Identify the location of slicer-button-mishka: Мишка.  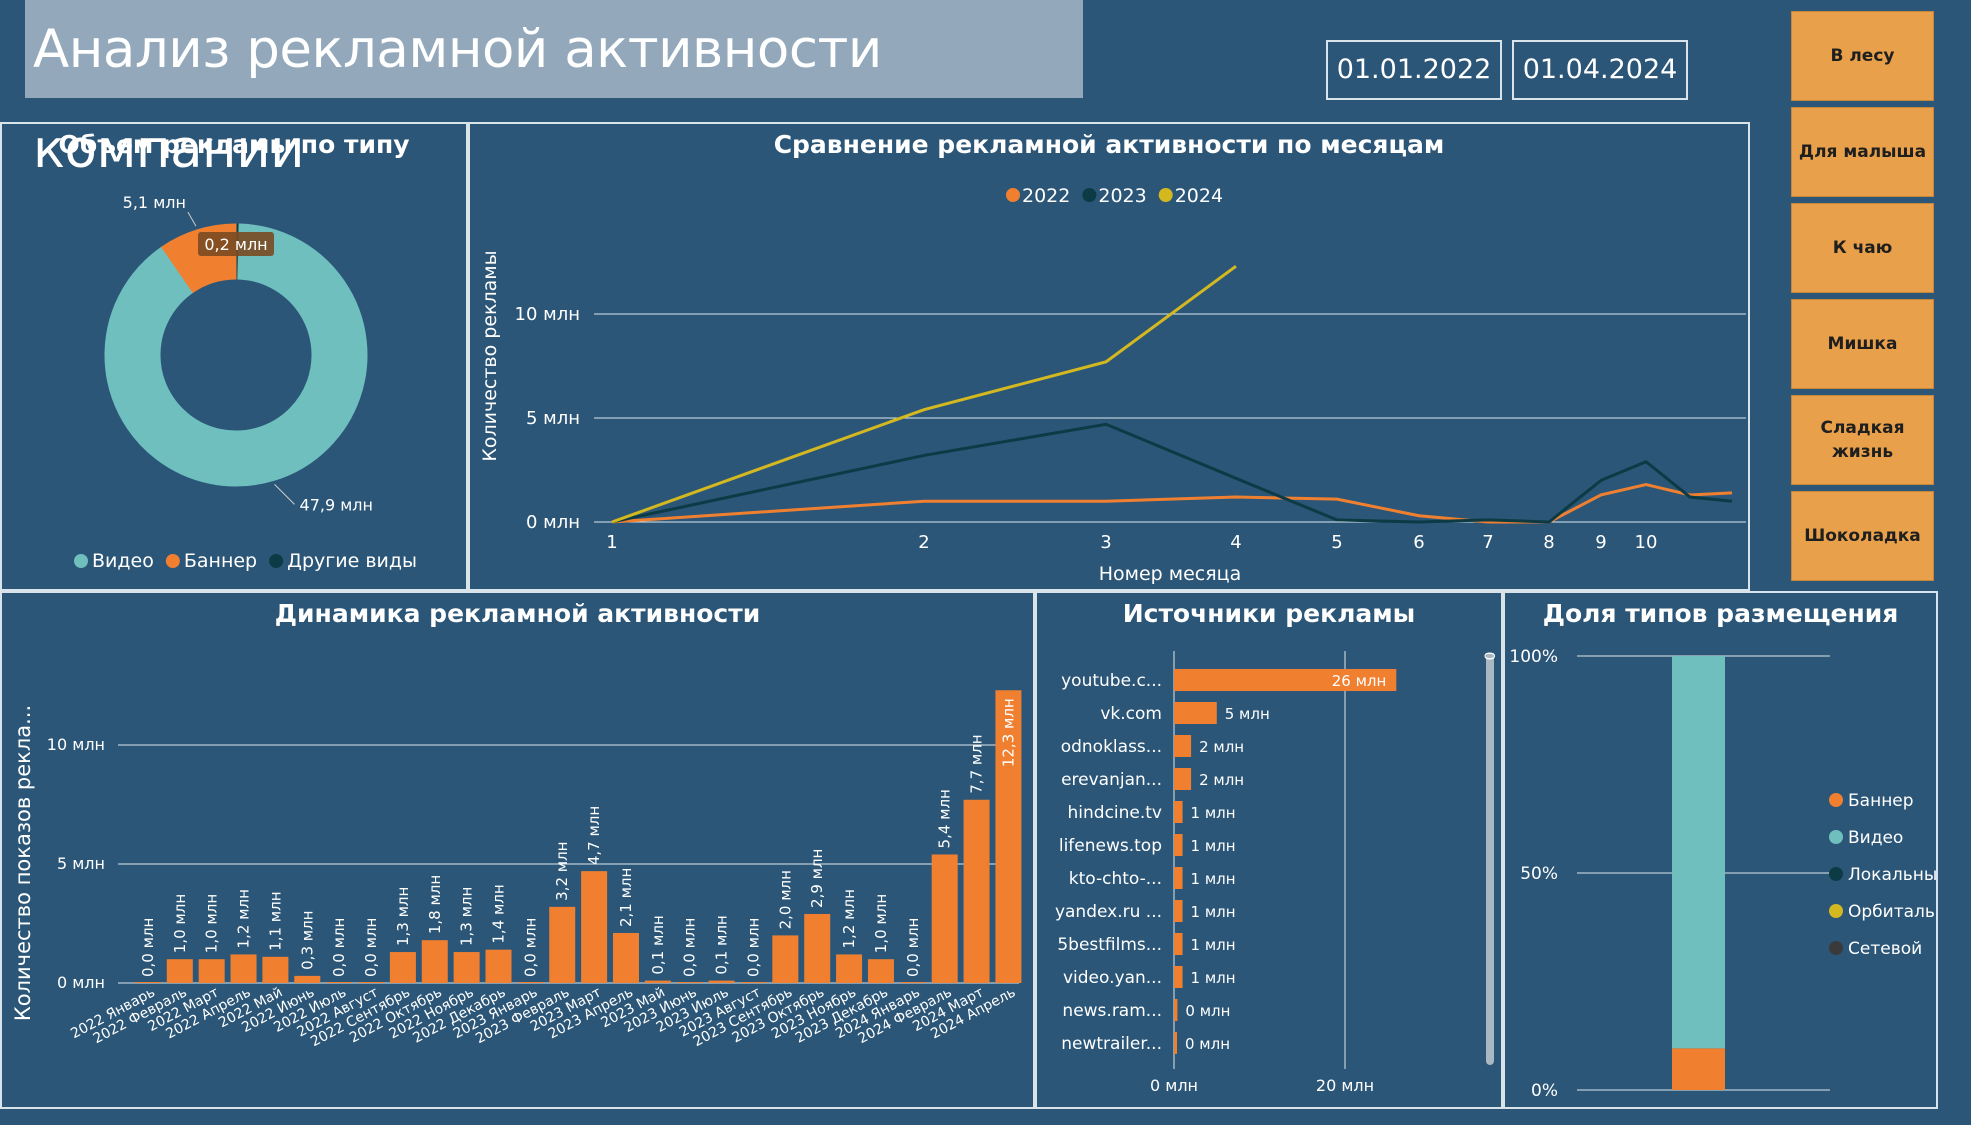
(1862, 344).